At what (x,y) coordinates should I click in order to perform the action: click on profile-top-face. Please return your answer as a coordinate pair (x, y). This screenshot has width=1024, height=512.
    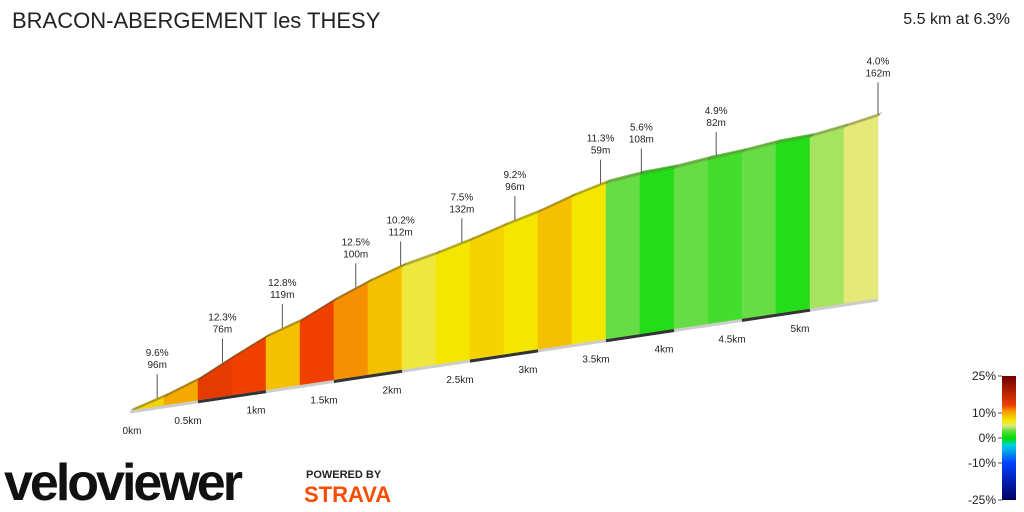
    Looking at the image, I should click on (863, 120).